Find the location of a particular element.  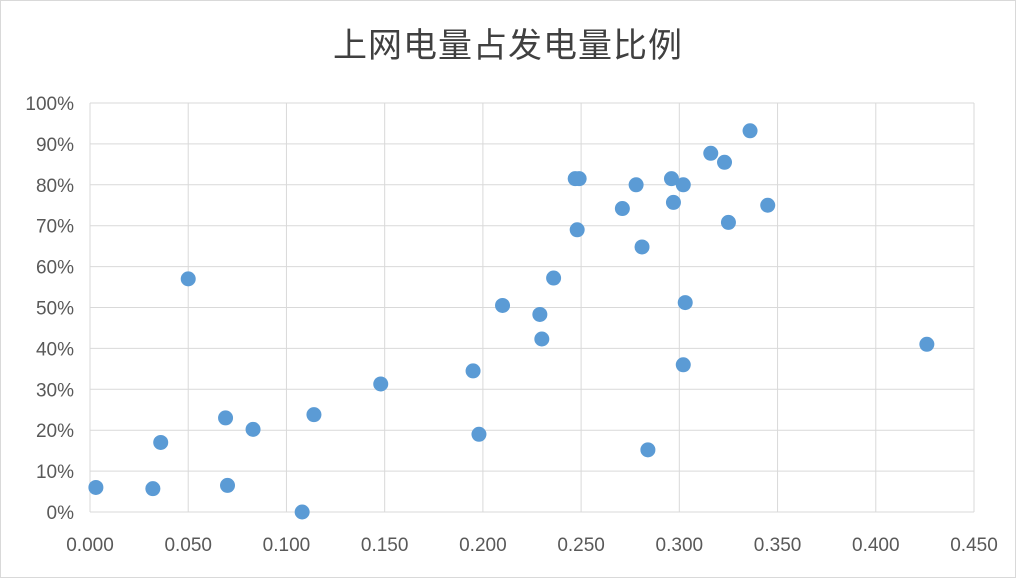

x-tick-label: 0.450 is located at coordinates (974, 545).